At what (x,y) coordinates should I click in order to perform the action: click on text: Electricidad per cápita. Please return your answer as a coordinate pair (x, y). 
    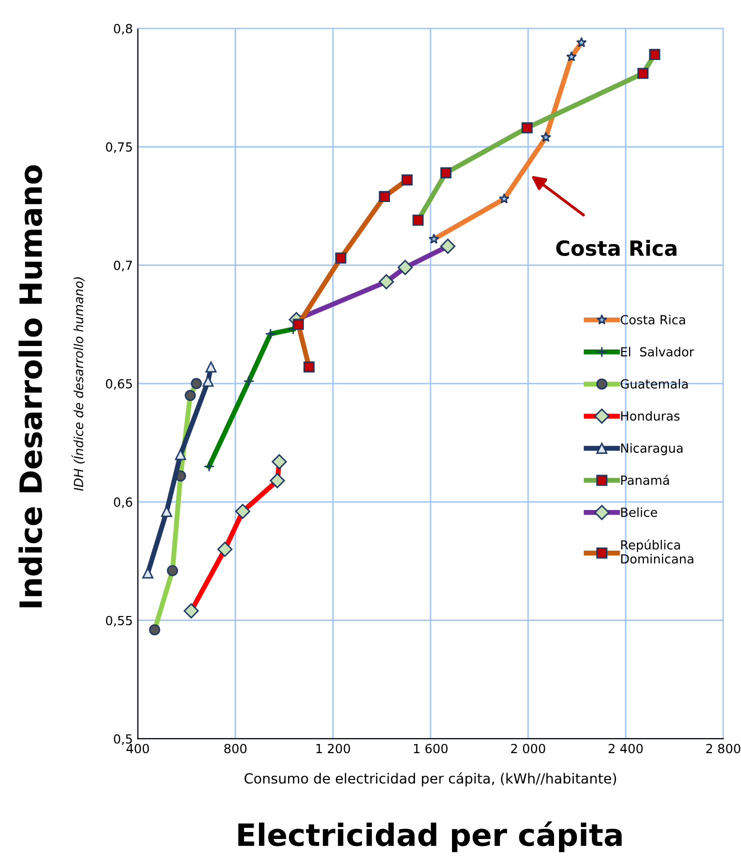
    Looking at the image, I should click on (430, 836).